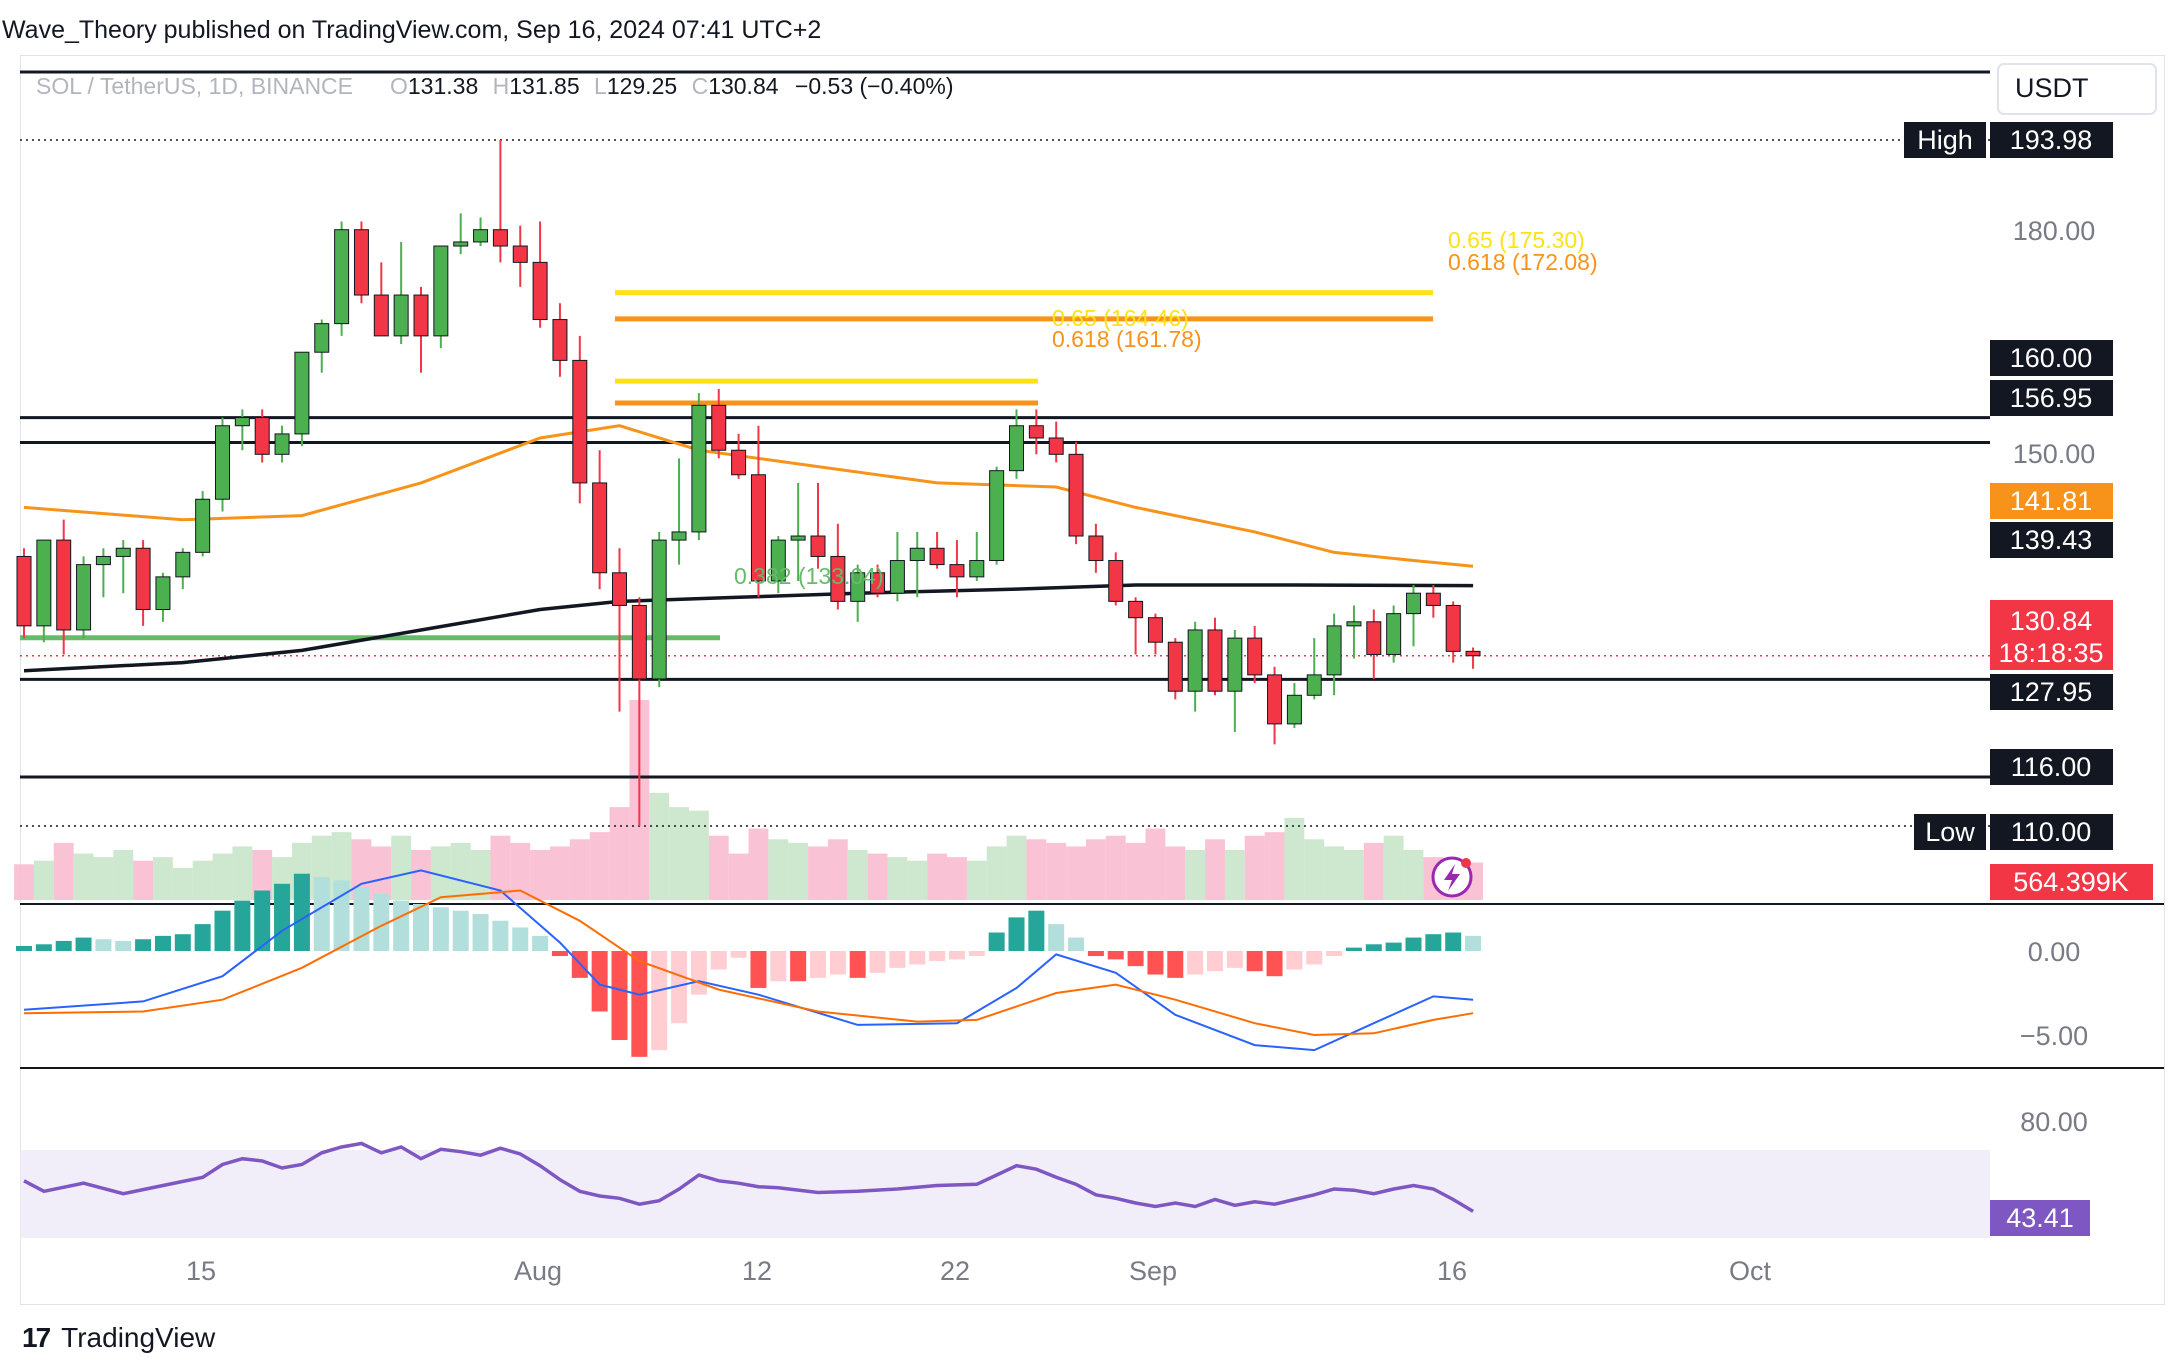 The height and width of the screenshot is (1372, 2184). What do you see at coordinates (36, 1337) in the screenshot?
I see `tradingview-logo: 17` at bounding box center [36, 1337].